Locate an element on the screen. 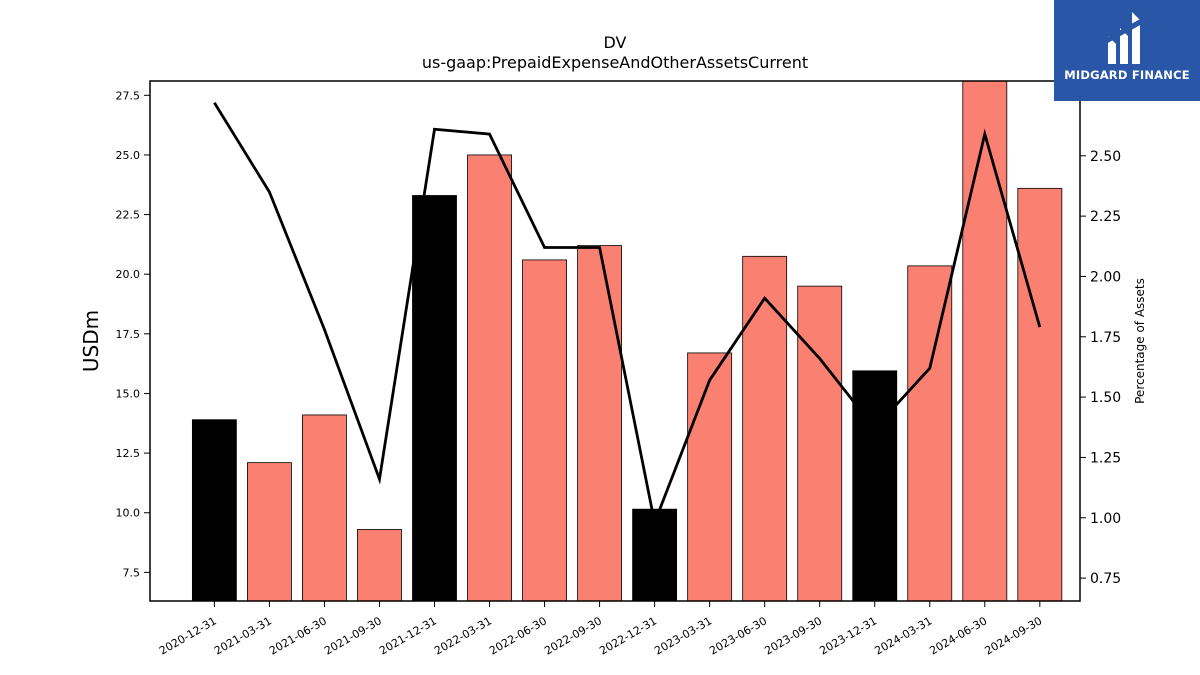 The height and width of the screenshot is (675, 1200). y2-tick-label: 1.75 is located at coordinates (1105, 338).